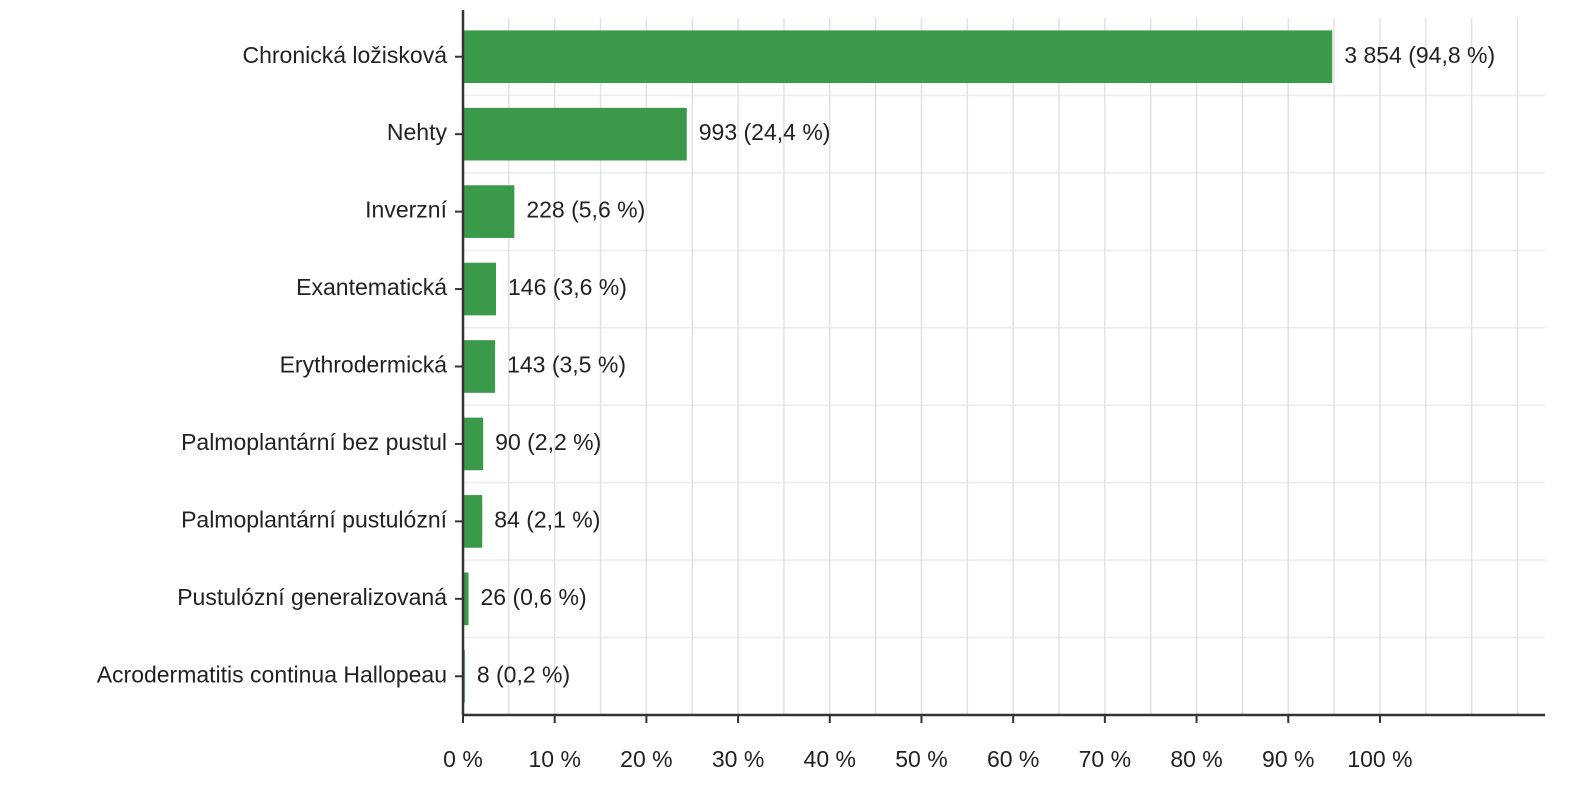 The height and width of the screenshot is (800, 1581). What do you see at coordinates (567, 287) in the screenshot?
I see `value-label: 146 (3,6 %)` at bounding box center [567, 287].